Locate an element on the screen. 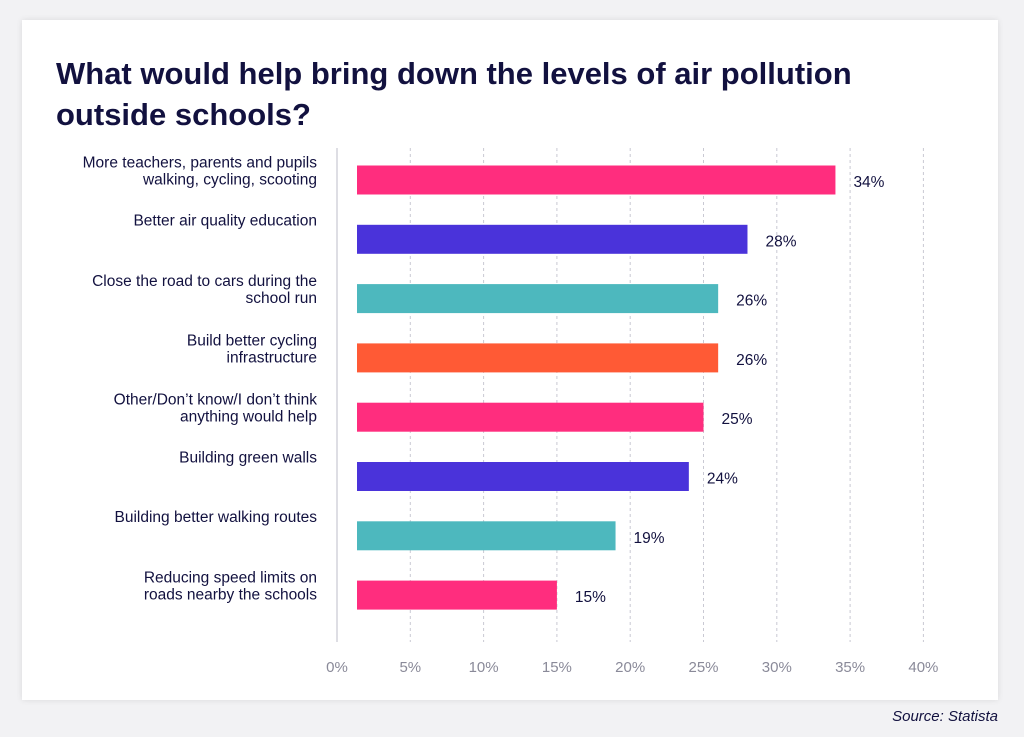 The image size is (1024, 737). category-label: Better air quality education is located at coordinates (225, 220).